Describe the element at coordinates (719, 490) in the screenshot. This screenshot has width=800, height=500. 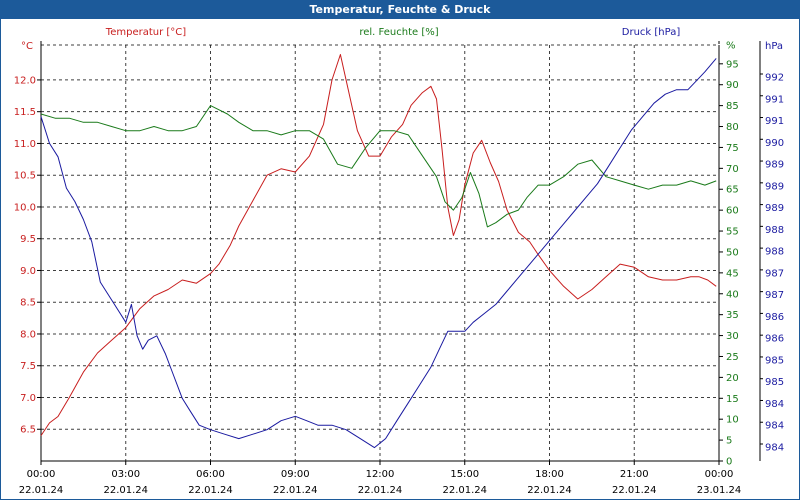
I see `date-tick-label: 23.01.24` at that location.